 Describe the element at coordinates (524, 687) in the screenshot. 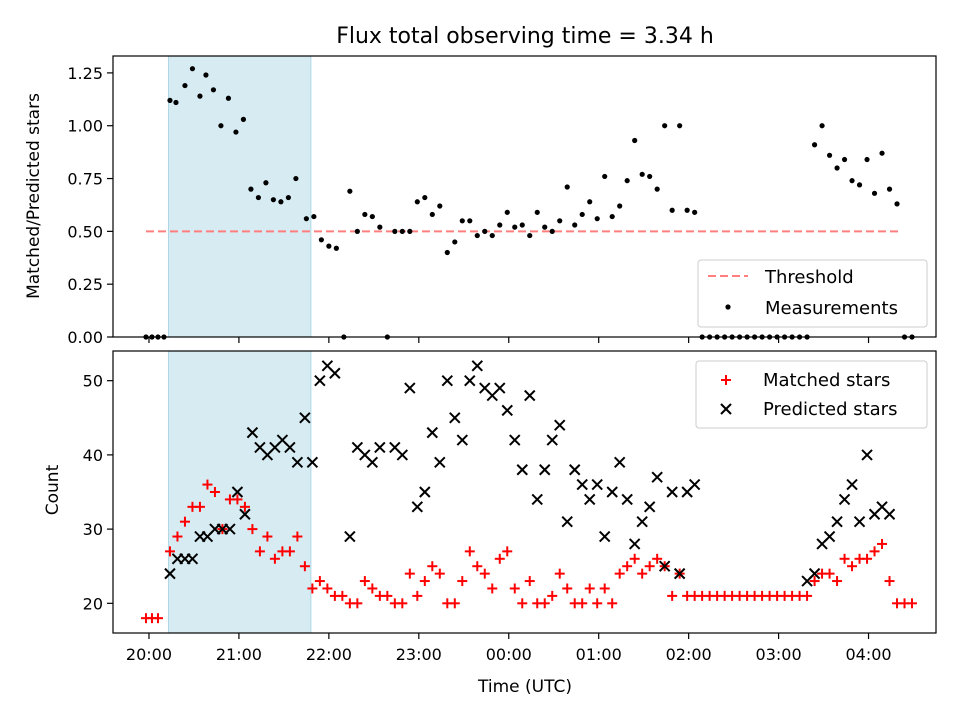

I see `x-axis-label: Time (UTC)` at that location.